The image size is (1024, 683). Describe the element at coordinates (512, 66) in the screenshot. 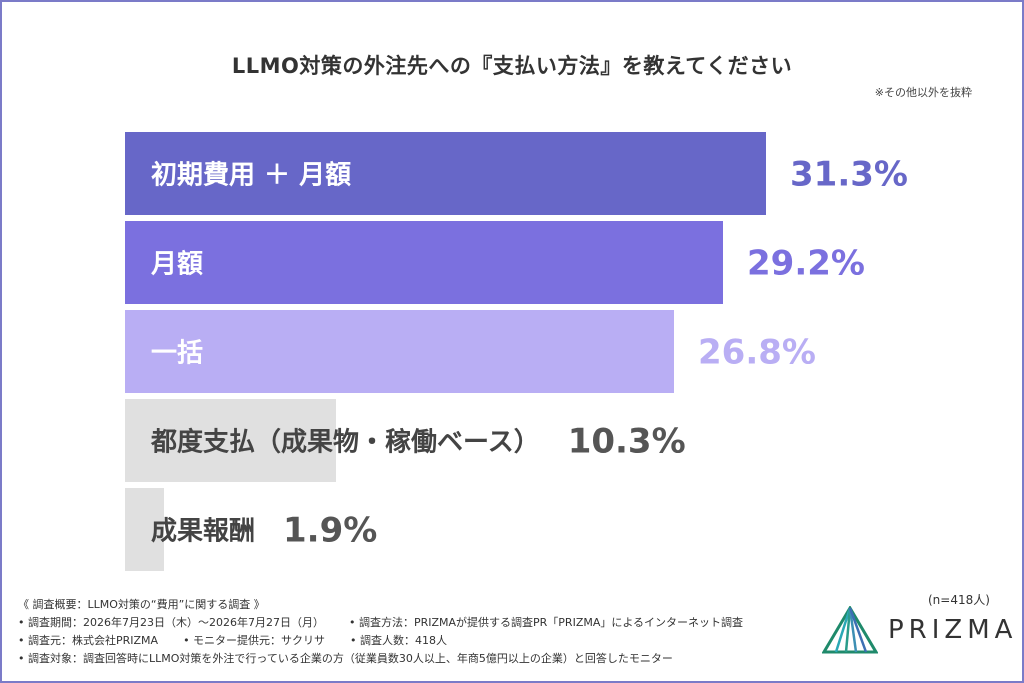

I see `chart-title: LLMO対策の外注先への『支払い方法』を教えてください` at that location.